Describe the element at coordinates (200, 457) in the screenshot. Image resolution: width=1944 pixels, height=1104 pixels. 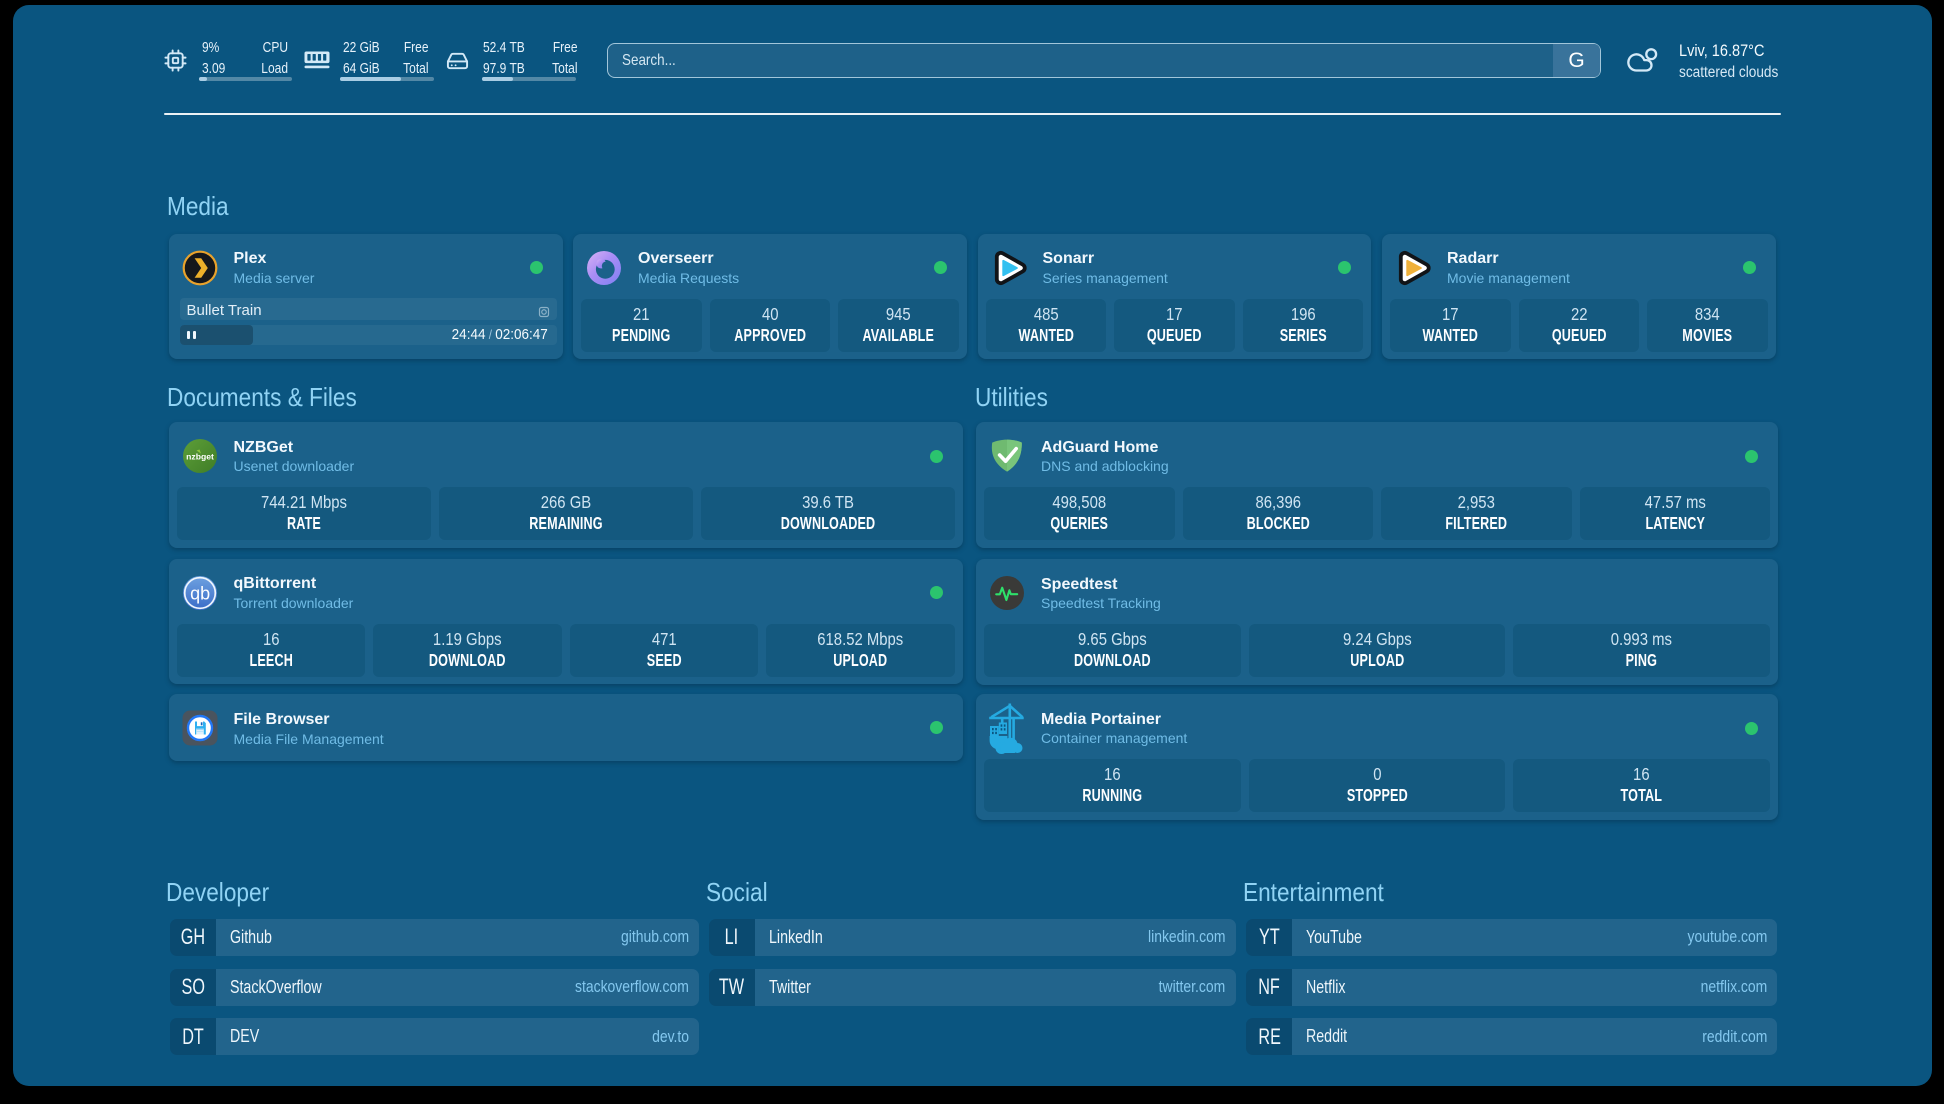
I see `svg-text: nzbget` at that location.